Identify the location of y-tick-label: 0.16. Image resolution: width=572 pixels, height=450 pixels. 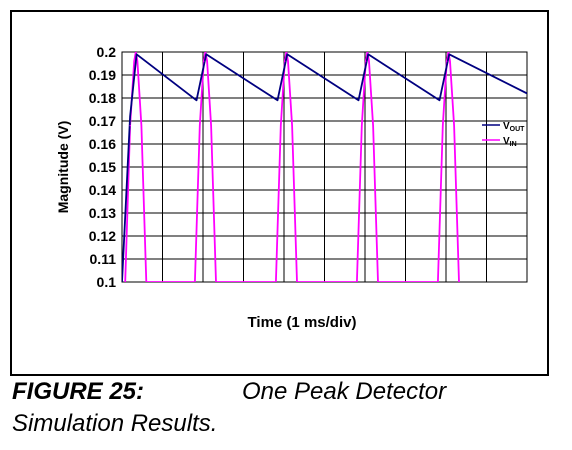
(102, 144).